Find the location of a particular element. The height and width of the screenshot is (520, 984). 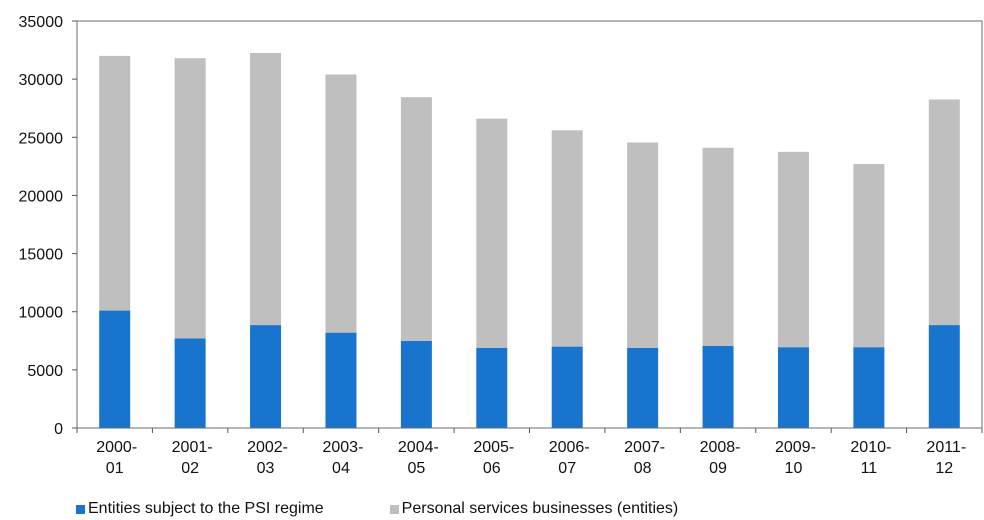

y-tick-label: 0 is located at coordinates (58, 429).